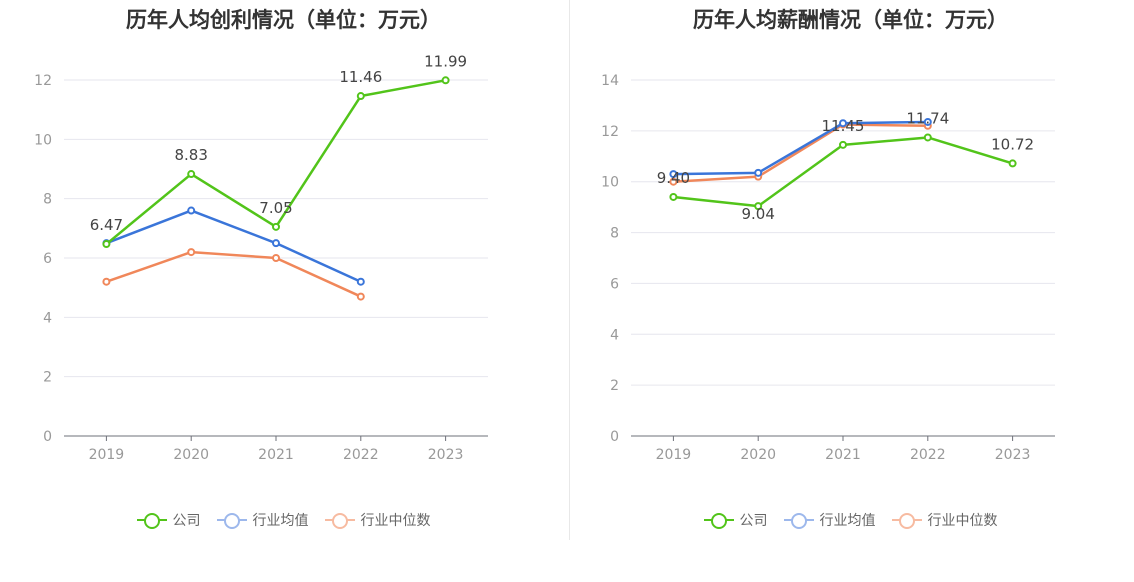  I want to click on data-label: 9.04, so click(757, 214).